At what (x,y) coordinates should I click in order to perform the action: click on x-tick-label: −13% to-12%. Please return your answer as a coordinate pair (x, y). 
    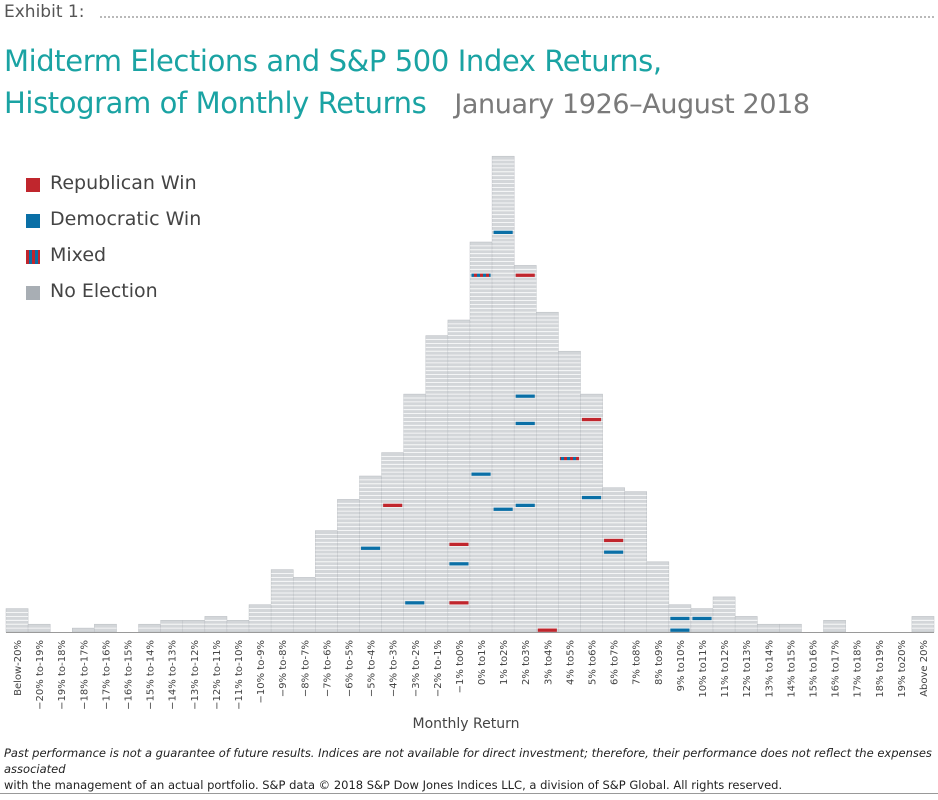
    Looking at the image, I should click on (195, 675).